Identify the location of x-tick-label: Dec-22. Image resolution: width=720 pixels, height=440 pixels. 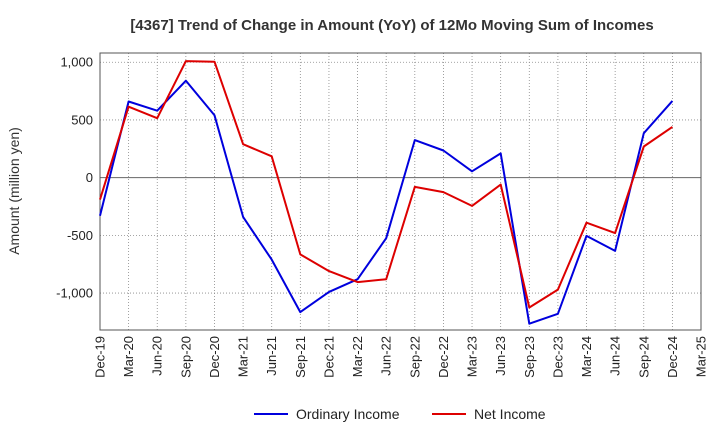
(443, 357).